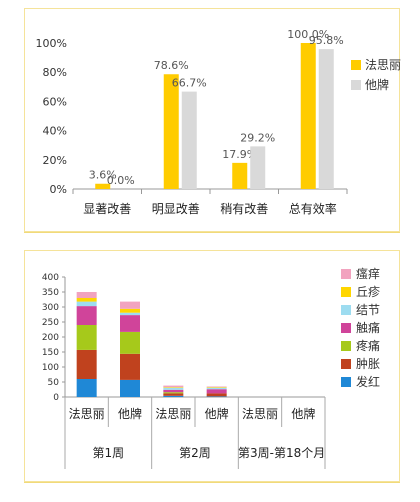  I want to click on legend-label: 瘙痒, so click(368, 273).